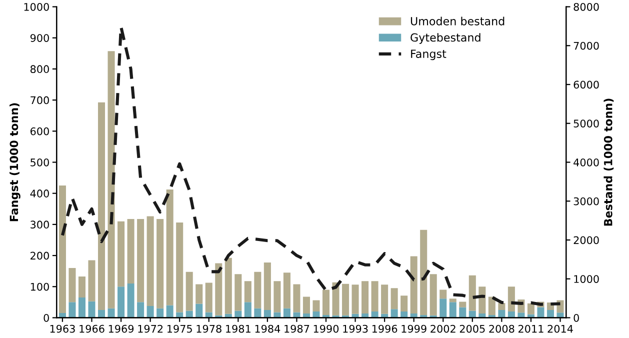 The height and width of the screenshot is (338, 629). I want to click on y2-tick-label: 4000, so click(586, 162).